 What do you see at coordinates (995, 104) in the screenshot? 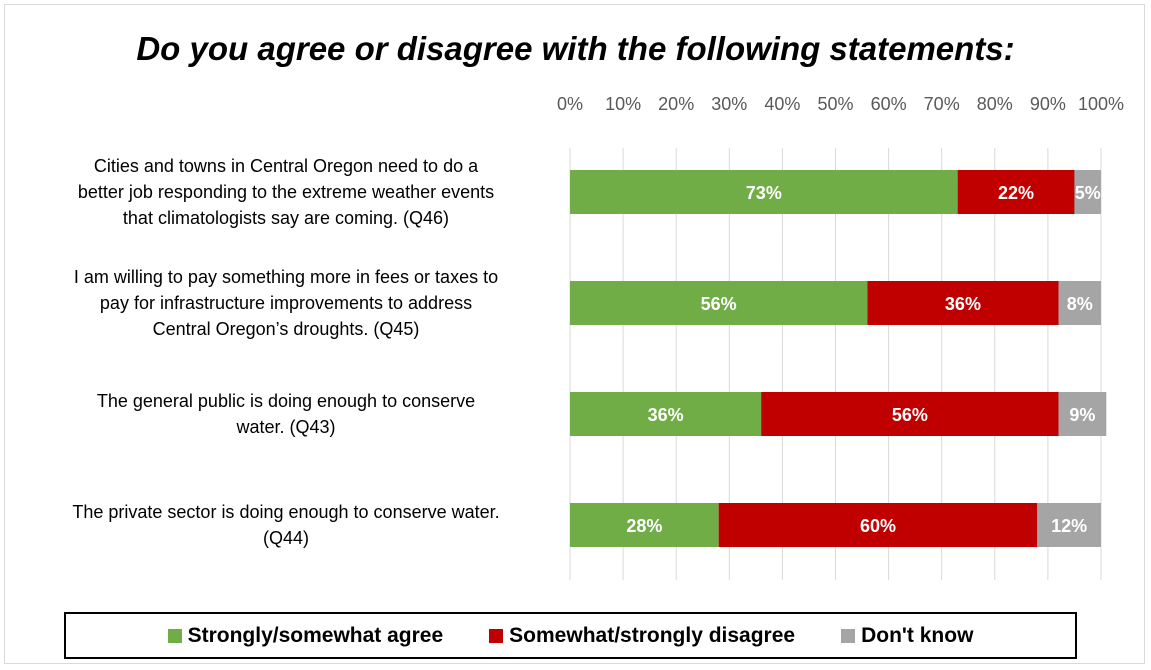
I see `x-tick-label: 80%` at bounding box center [995, 104].